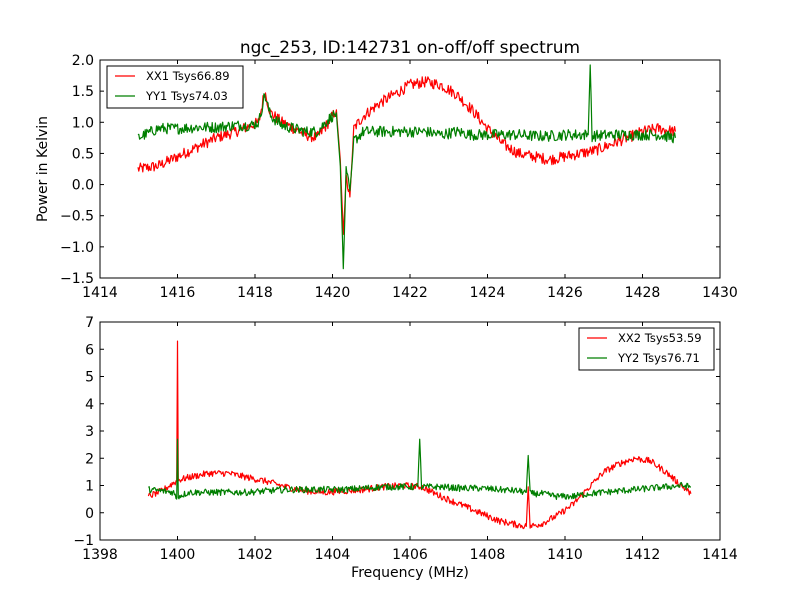  Describe the element at coordinates (83, 186) in the screenshot. I see `y-tick-label: 0.0` at that location.